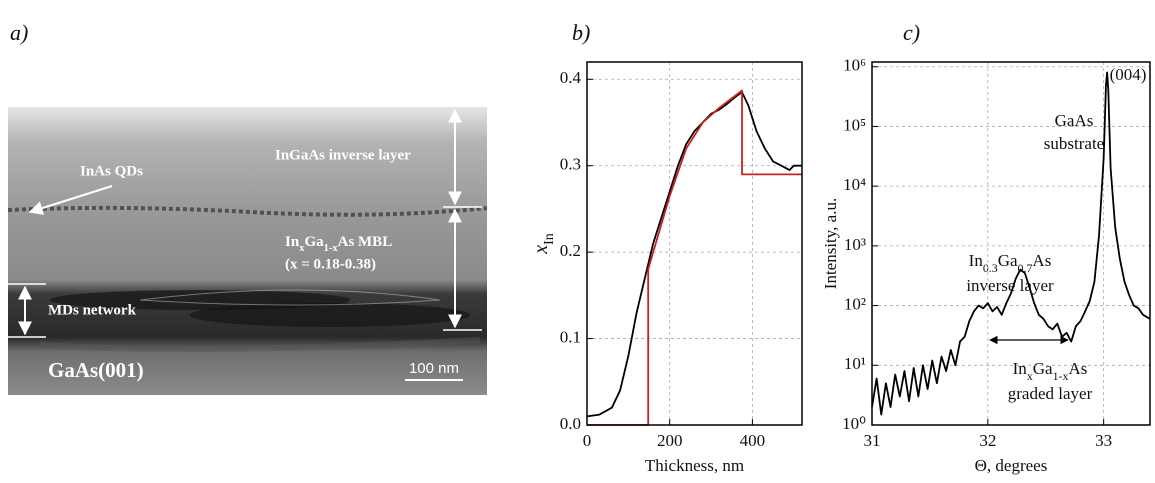 Image resolution: width=1155 pixels, height=483 pixels. I want to click on annotation: InxGa1-xAs MBL, so click(338, 243).